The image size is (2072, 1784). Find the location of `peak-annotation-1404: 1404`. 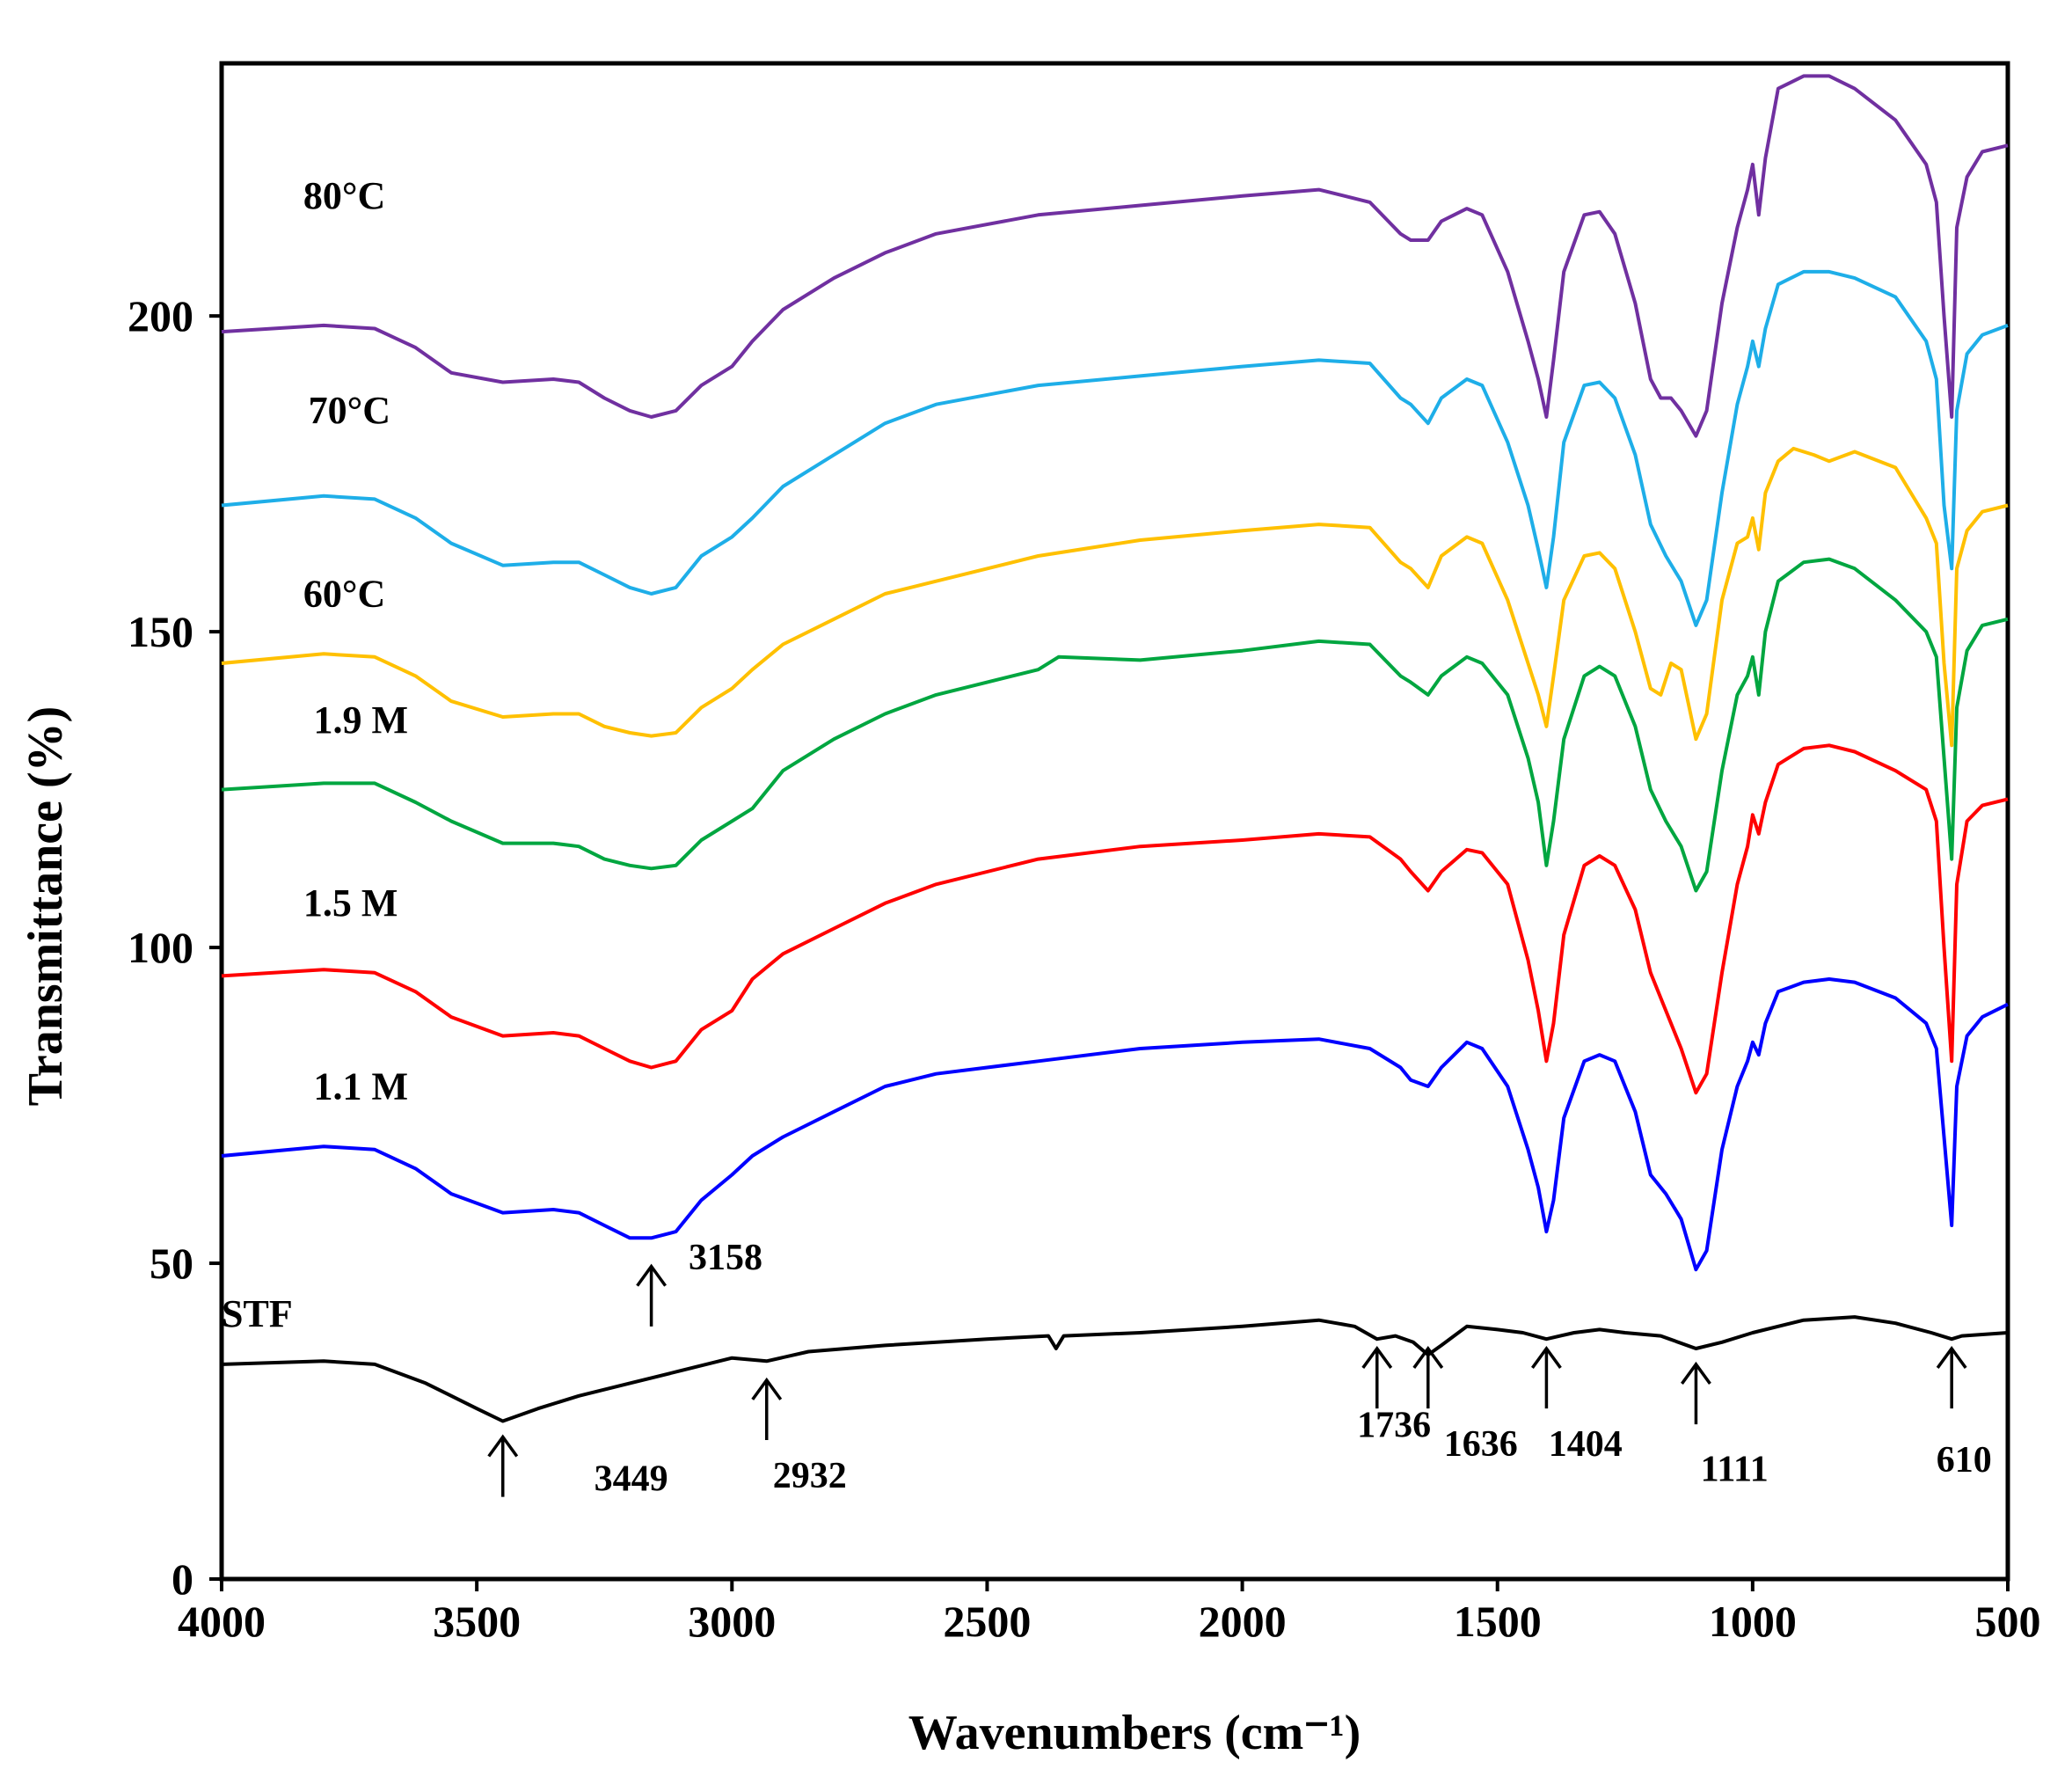

peak-annotation-1404: 1404 is located at coordinates (1577, 1405).